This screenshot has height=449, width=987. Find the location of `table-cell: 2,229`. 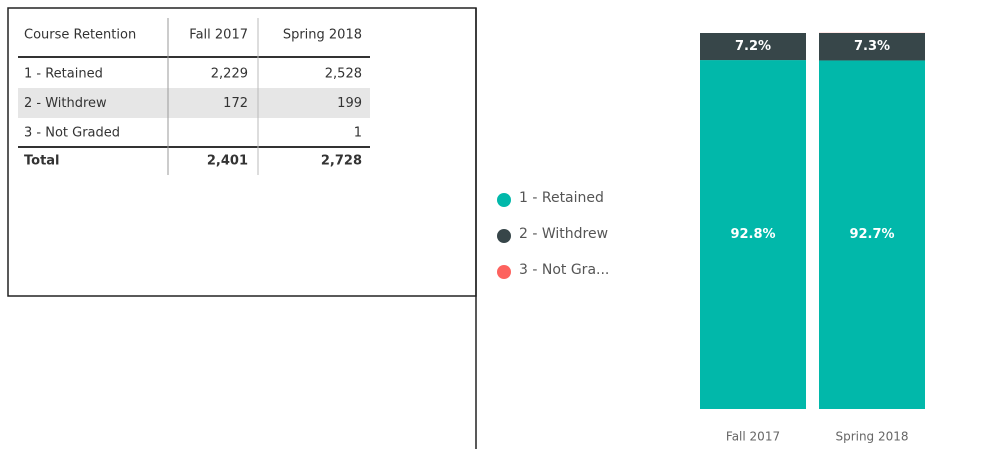

table-cell: 2,229 is located at coordinates (229, 74).